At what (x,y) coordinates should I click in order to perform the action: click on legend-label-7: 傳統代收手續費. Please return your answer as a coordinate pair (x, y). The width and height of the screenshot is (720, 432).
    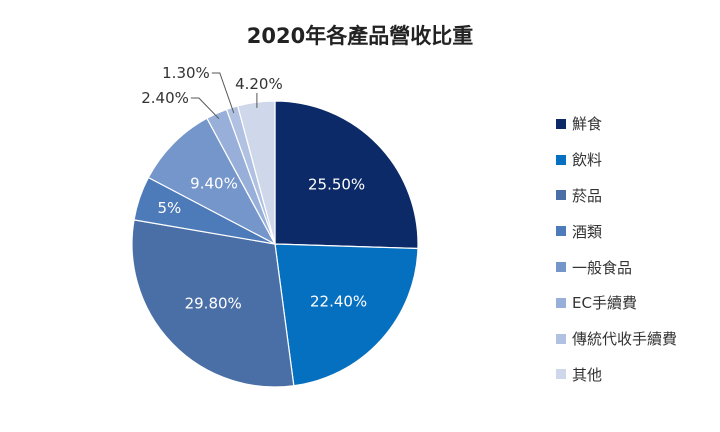
    Looking at the image, I should click on (625, 339).